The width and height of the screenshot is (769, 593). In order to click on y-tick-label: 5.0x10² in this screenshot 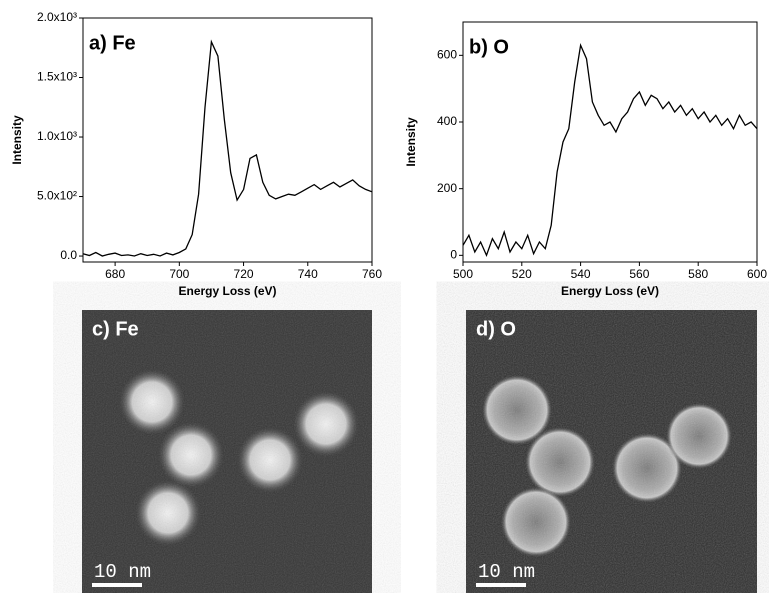, I will do `click(57, 196)`.